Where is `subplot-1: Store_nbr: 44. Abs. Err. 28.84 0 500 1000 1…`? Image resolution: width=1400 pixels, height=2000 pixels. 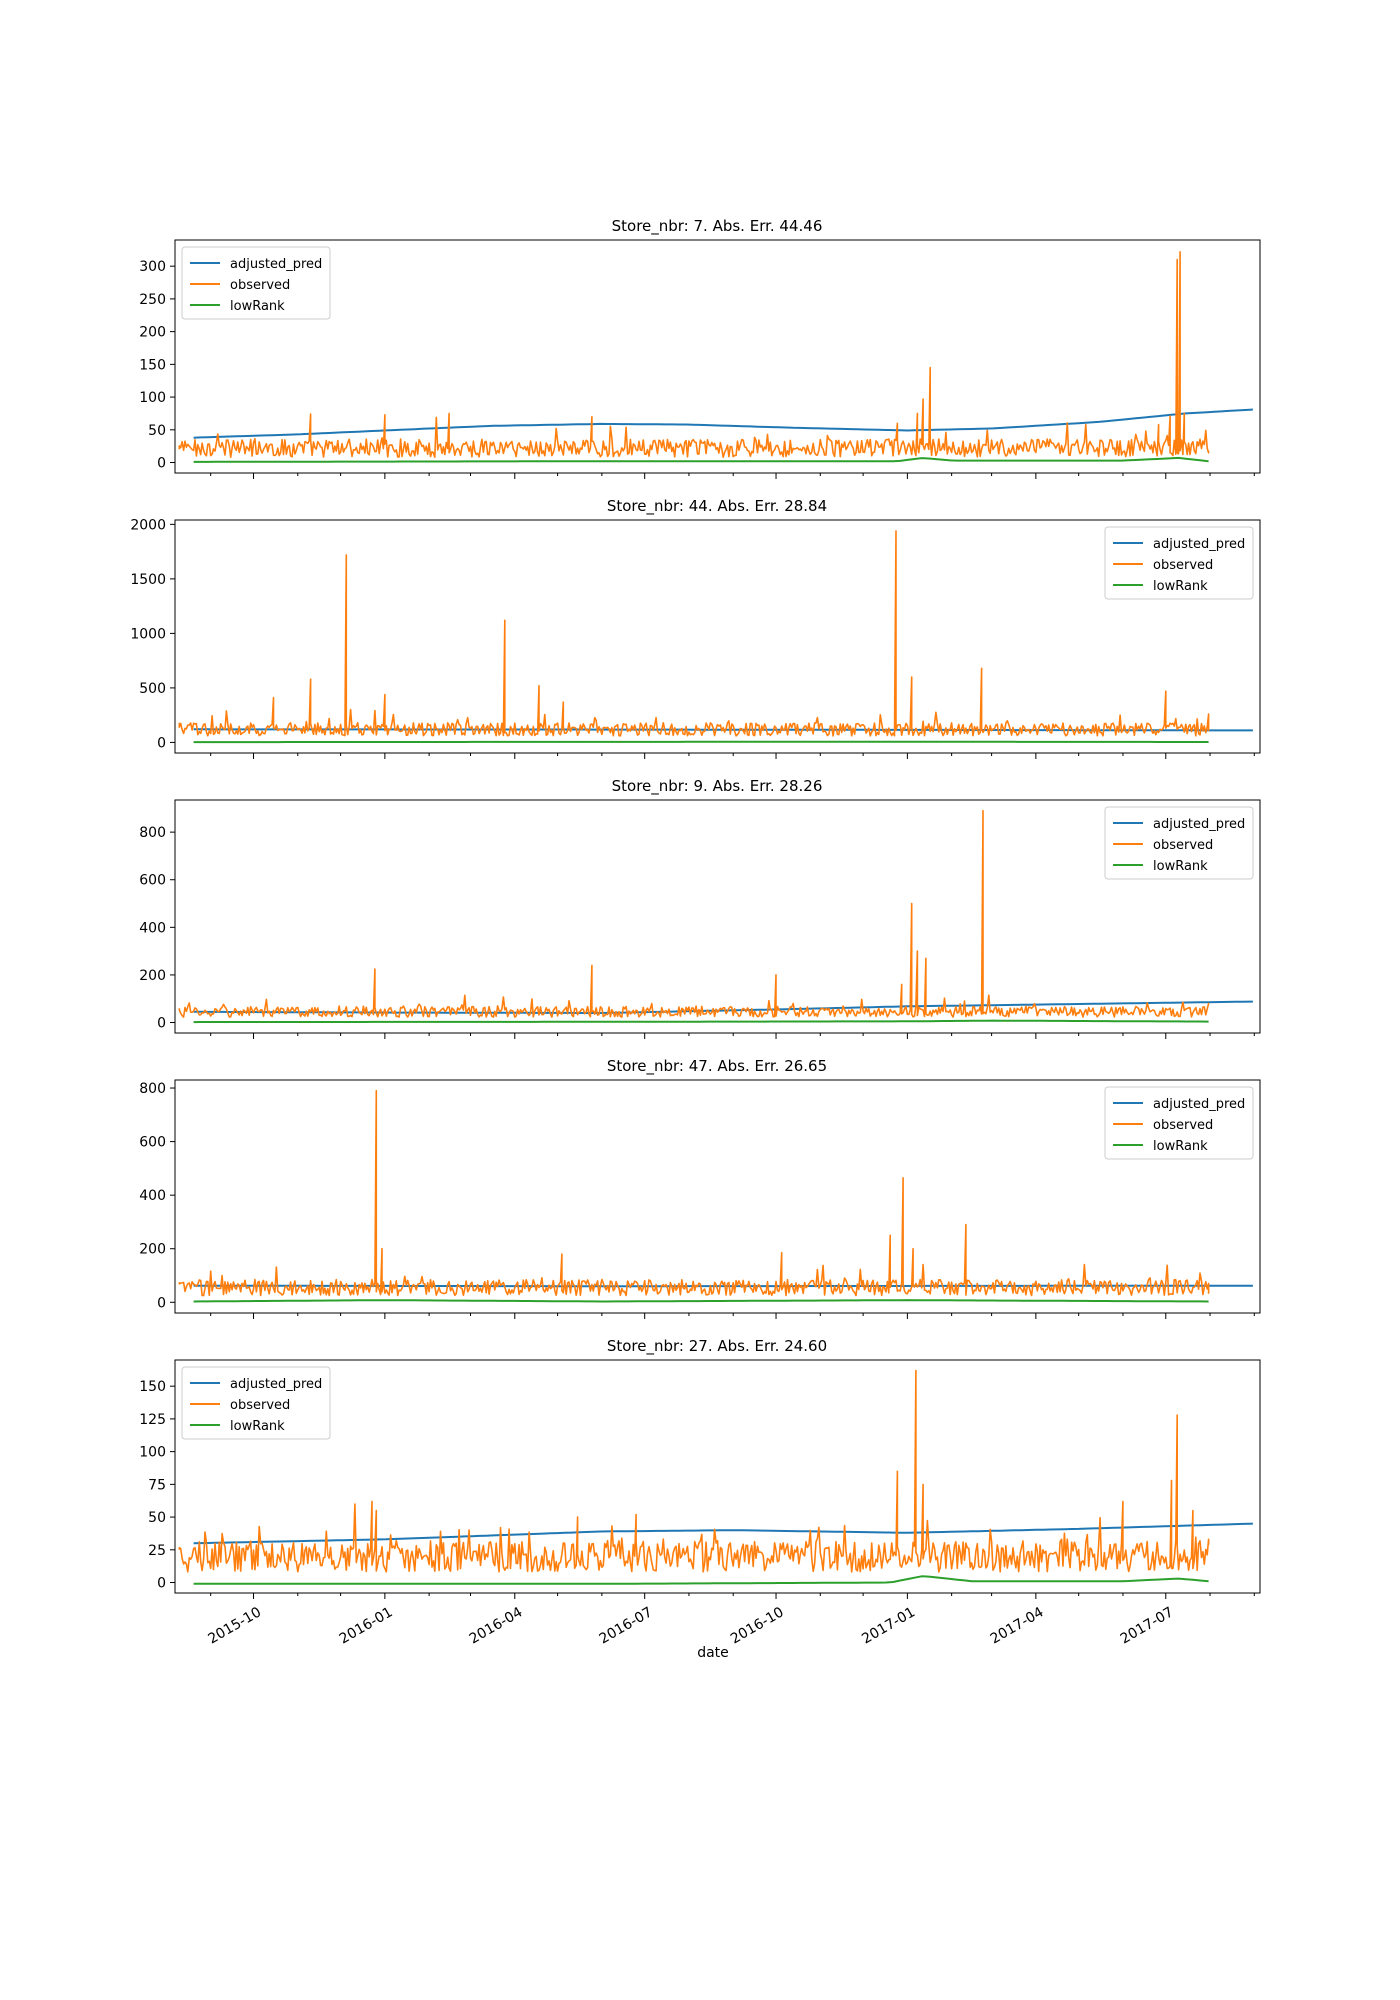
subplot-1: Store_nbr: 44. Abs. Err. 28.84 0 500 1000 1… is located at coordinates (695, 628).